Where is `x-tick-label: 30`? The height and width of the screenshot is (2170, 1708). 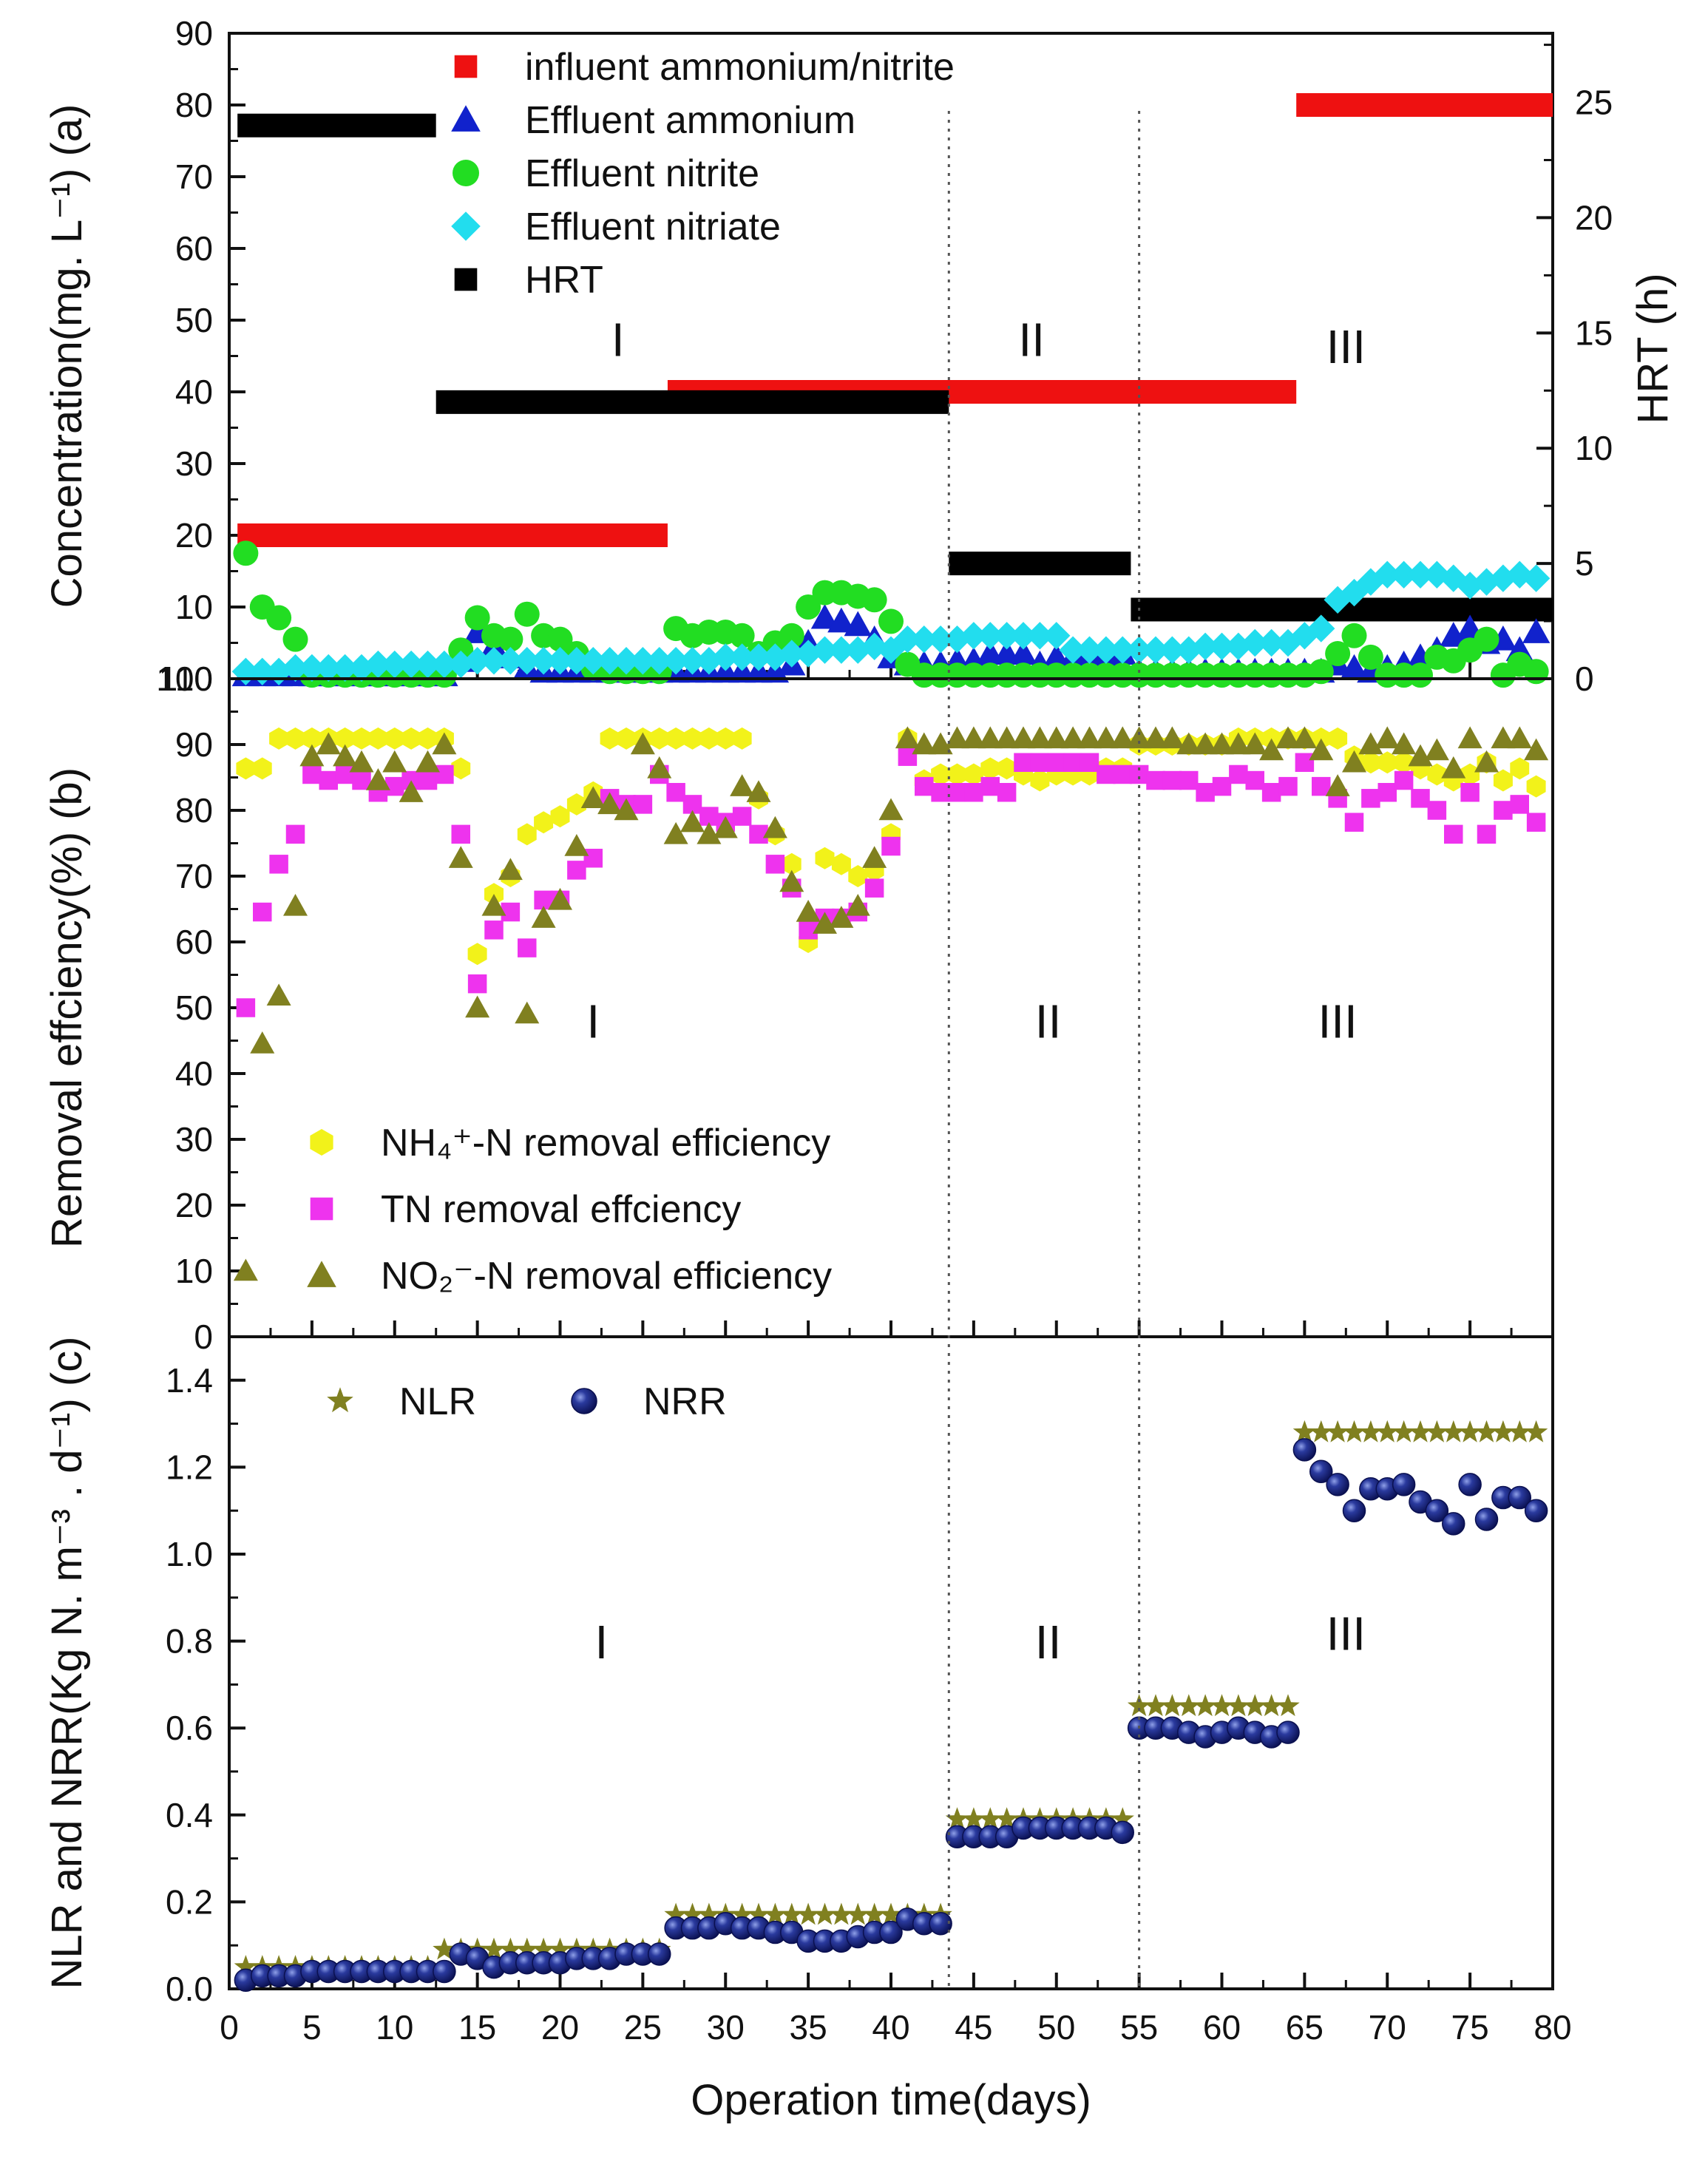
x-tick-label: 30 is located at coordinates (726, 2027).